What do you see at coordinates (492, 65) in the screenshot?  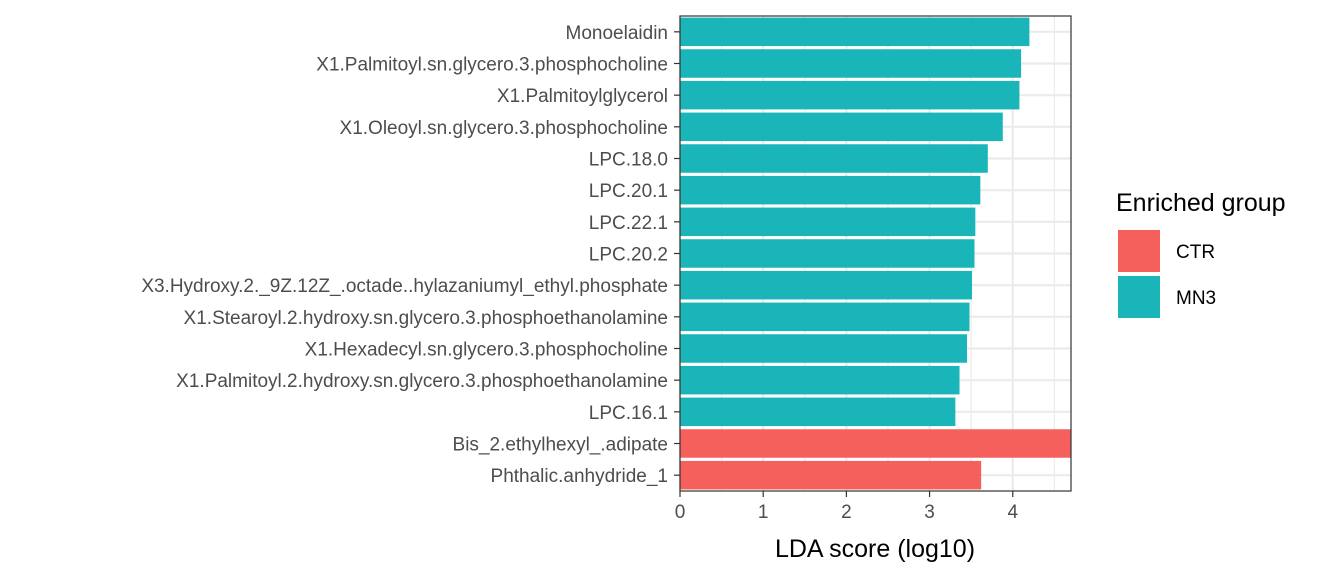 I see `y-tick-label: X1.Palmitoyl.sn.glycero.3.phosphocholine` at bounding box center [492, 65].